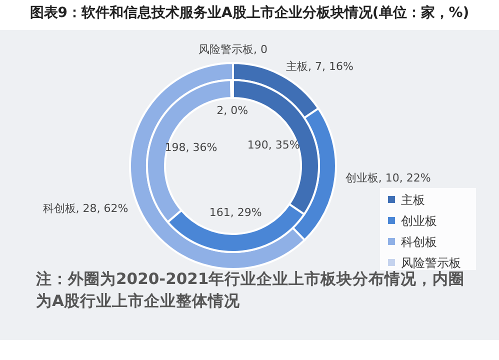  I want to click on data-label: 科创板, 28, 62%, so click(85, 209).